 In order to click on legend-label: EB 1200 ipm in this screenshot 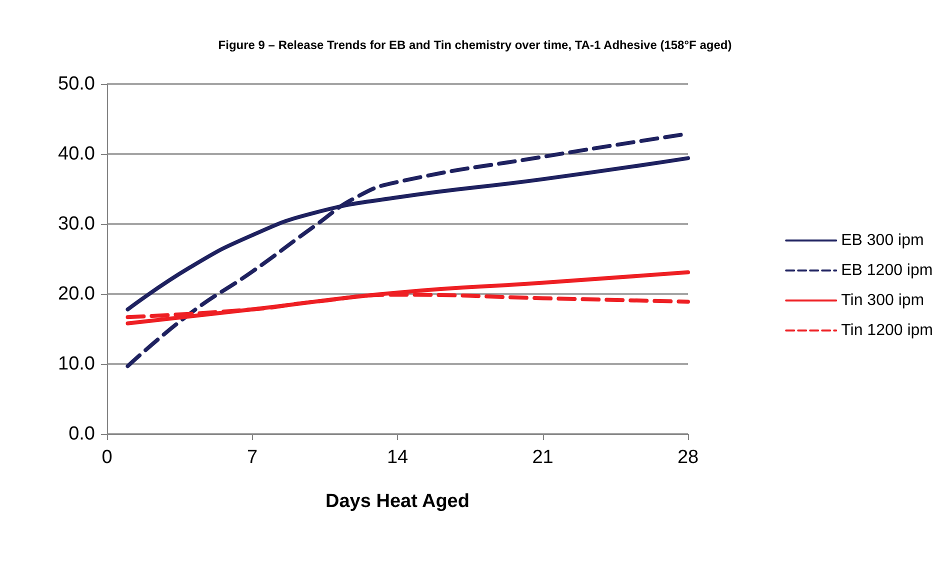, I will do `click(887, 270)`.